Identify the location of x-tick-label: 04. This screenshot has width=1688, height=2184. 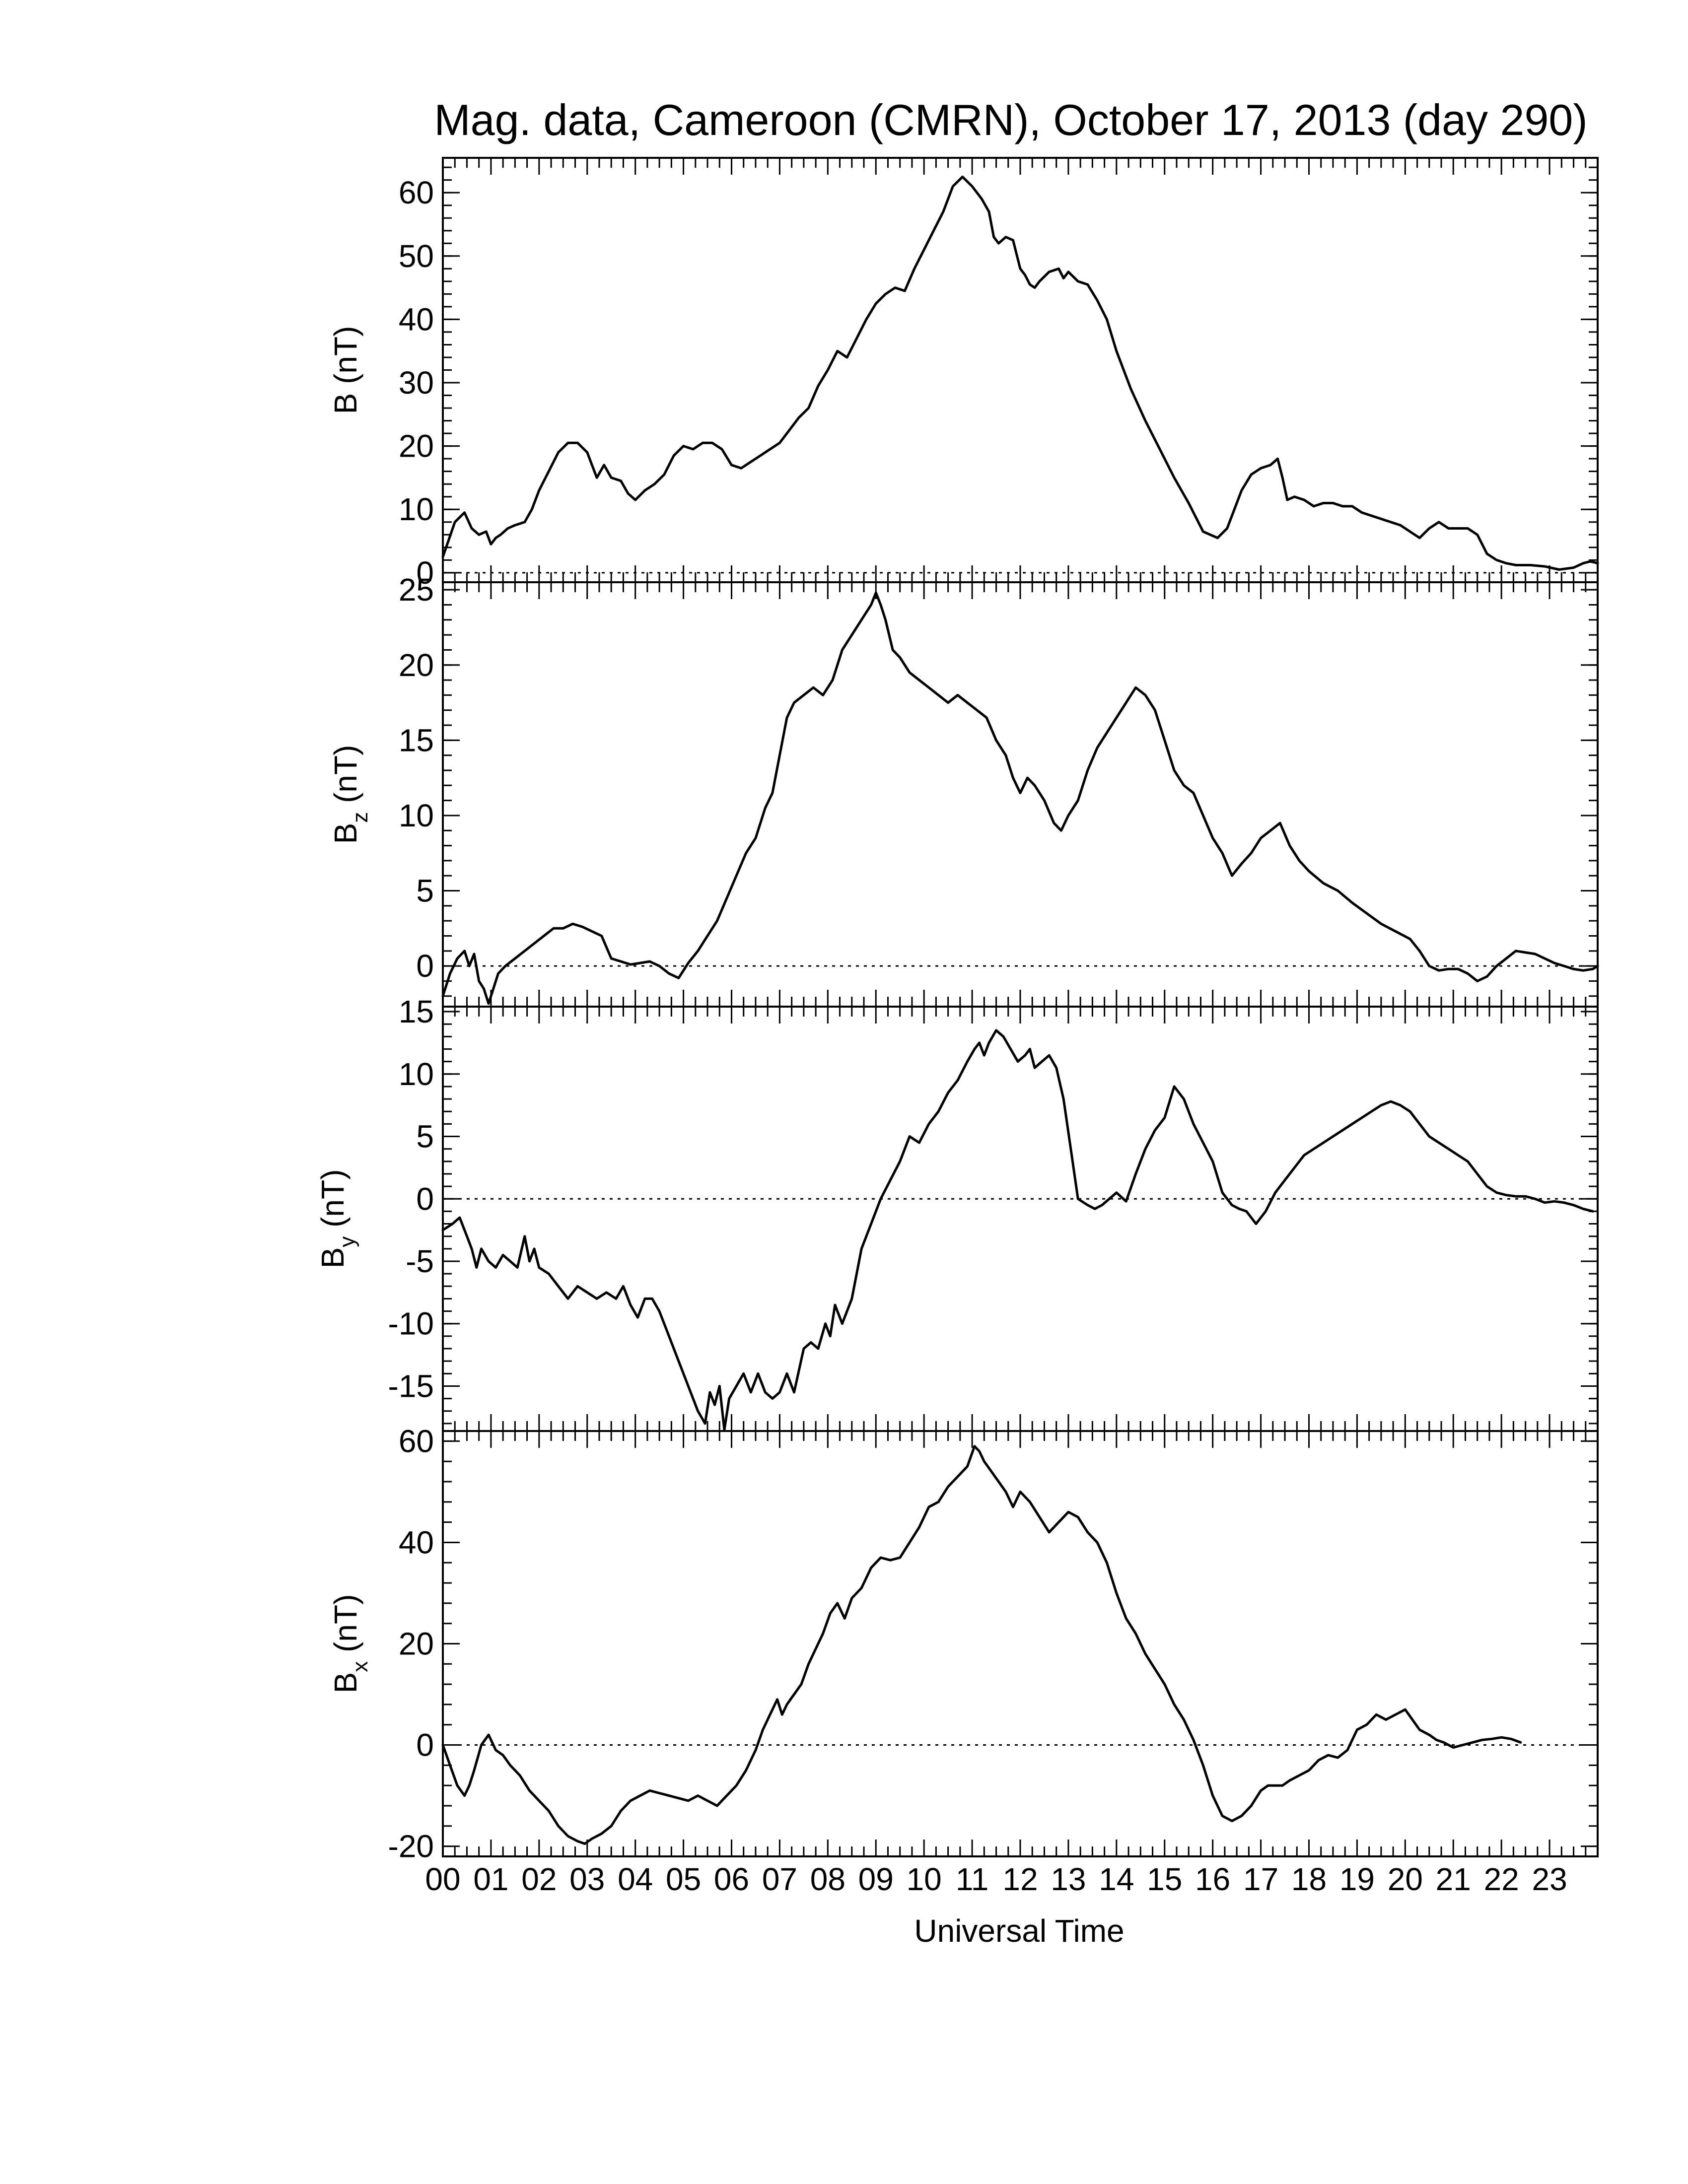
(635, 1879).